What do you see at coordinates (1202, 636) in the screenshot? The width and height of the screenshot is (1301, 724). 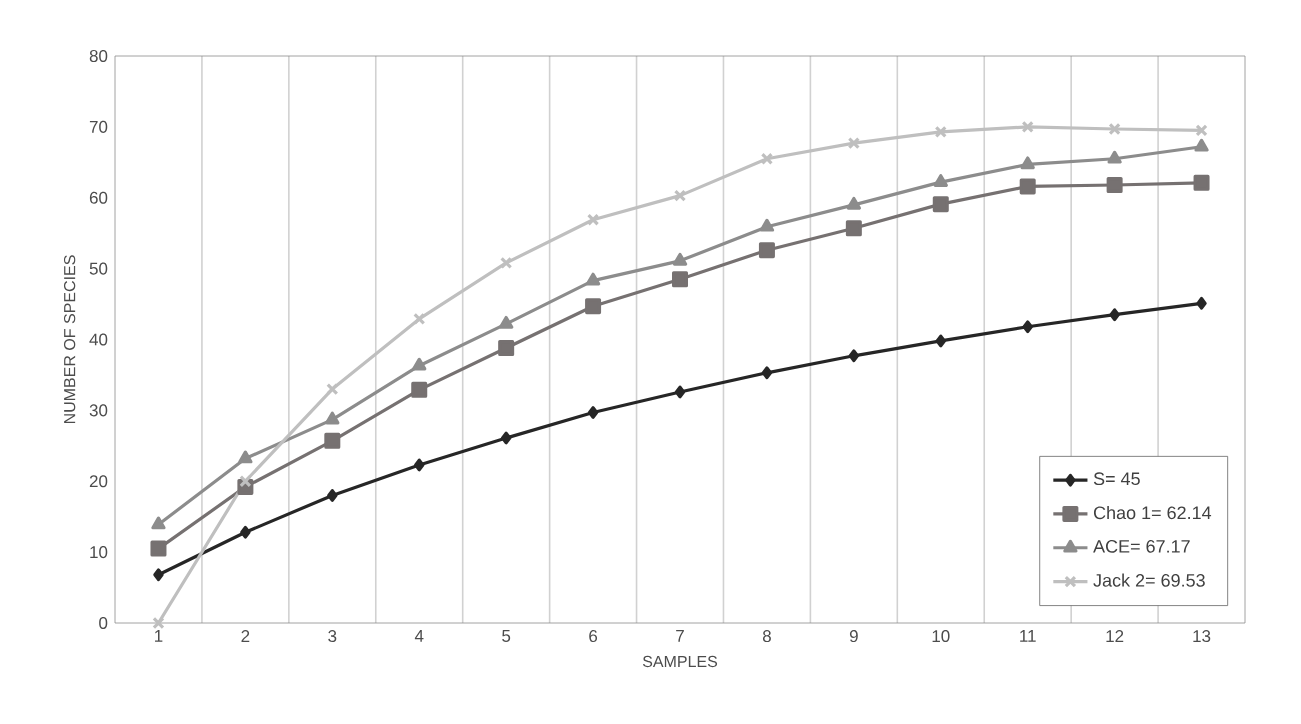 I see `x-tick-label: 13` at bounding box center [1202, 636].